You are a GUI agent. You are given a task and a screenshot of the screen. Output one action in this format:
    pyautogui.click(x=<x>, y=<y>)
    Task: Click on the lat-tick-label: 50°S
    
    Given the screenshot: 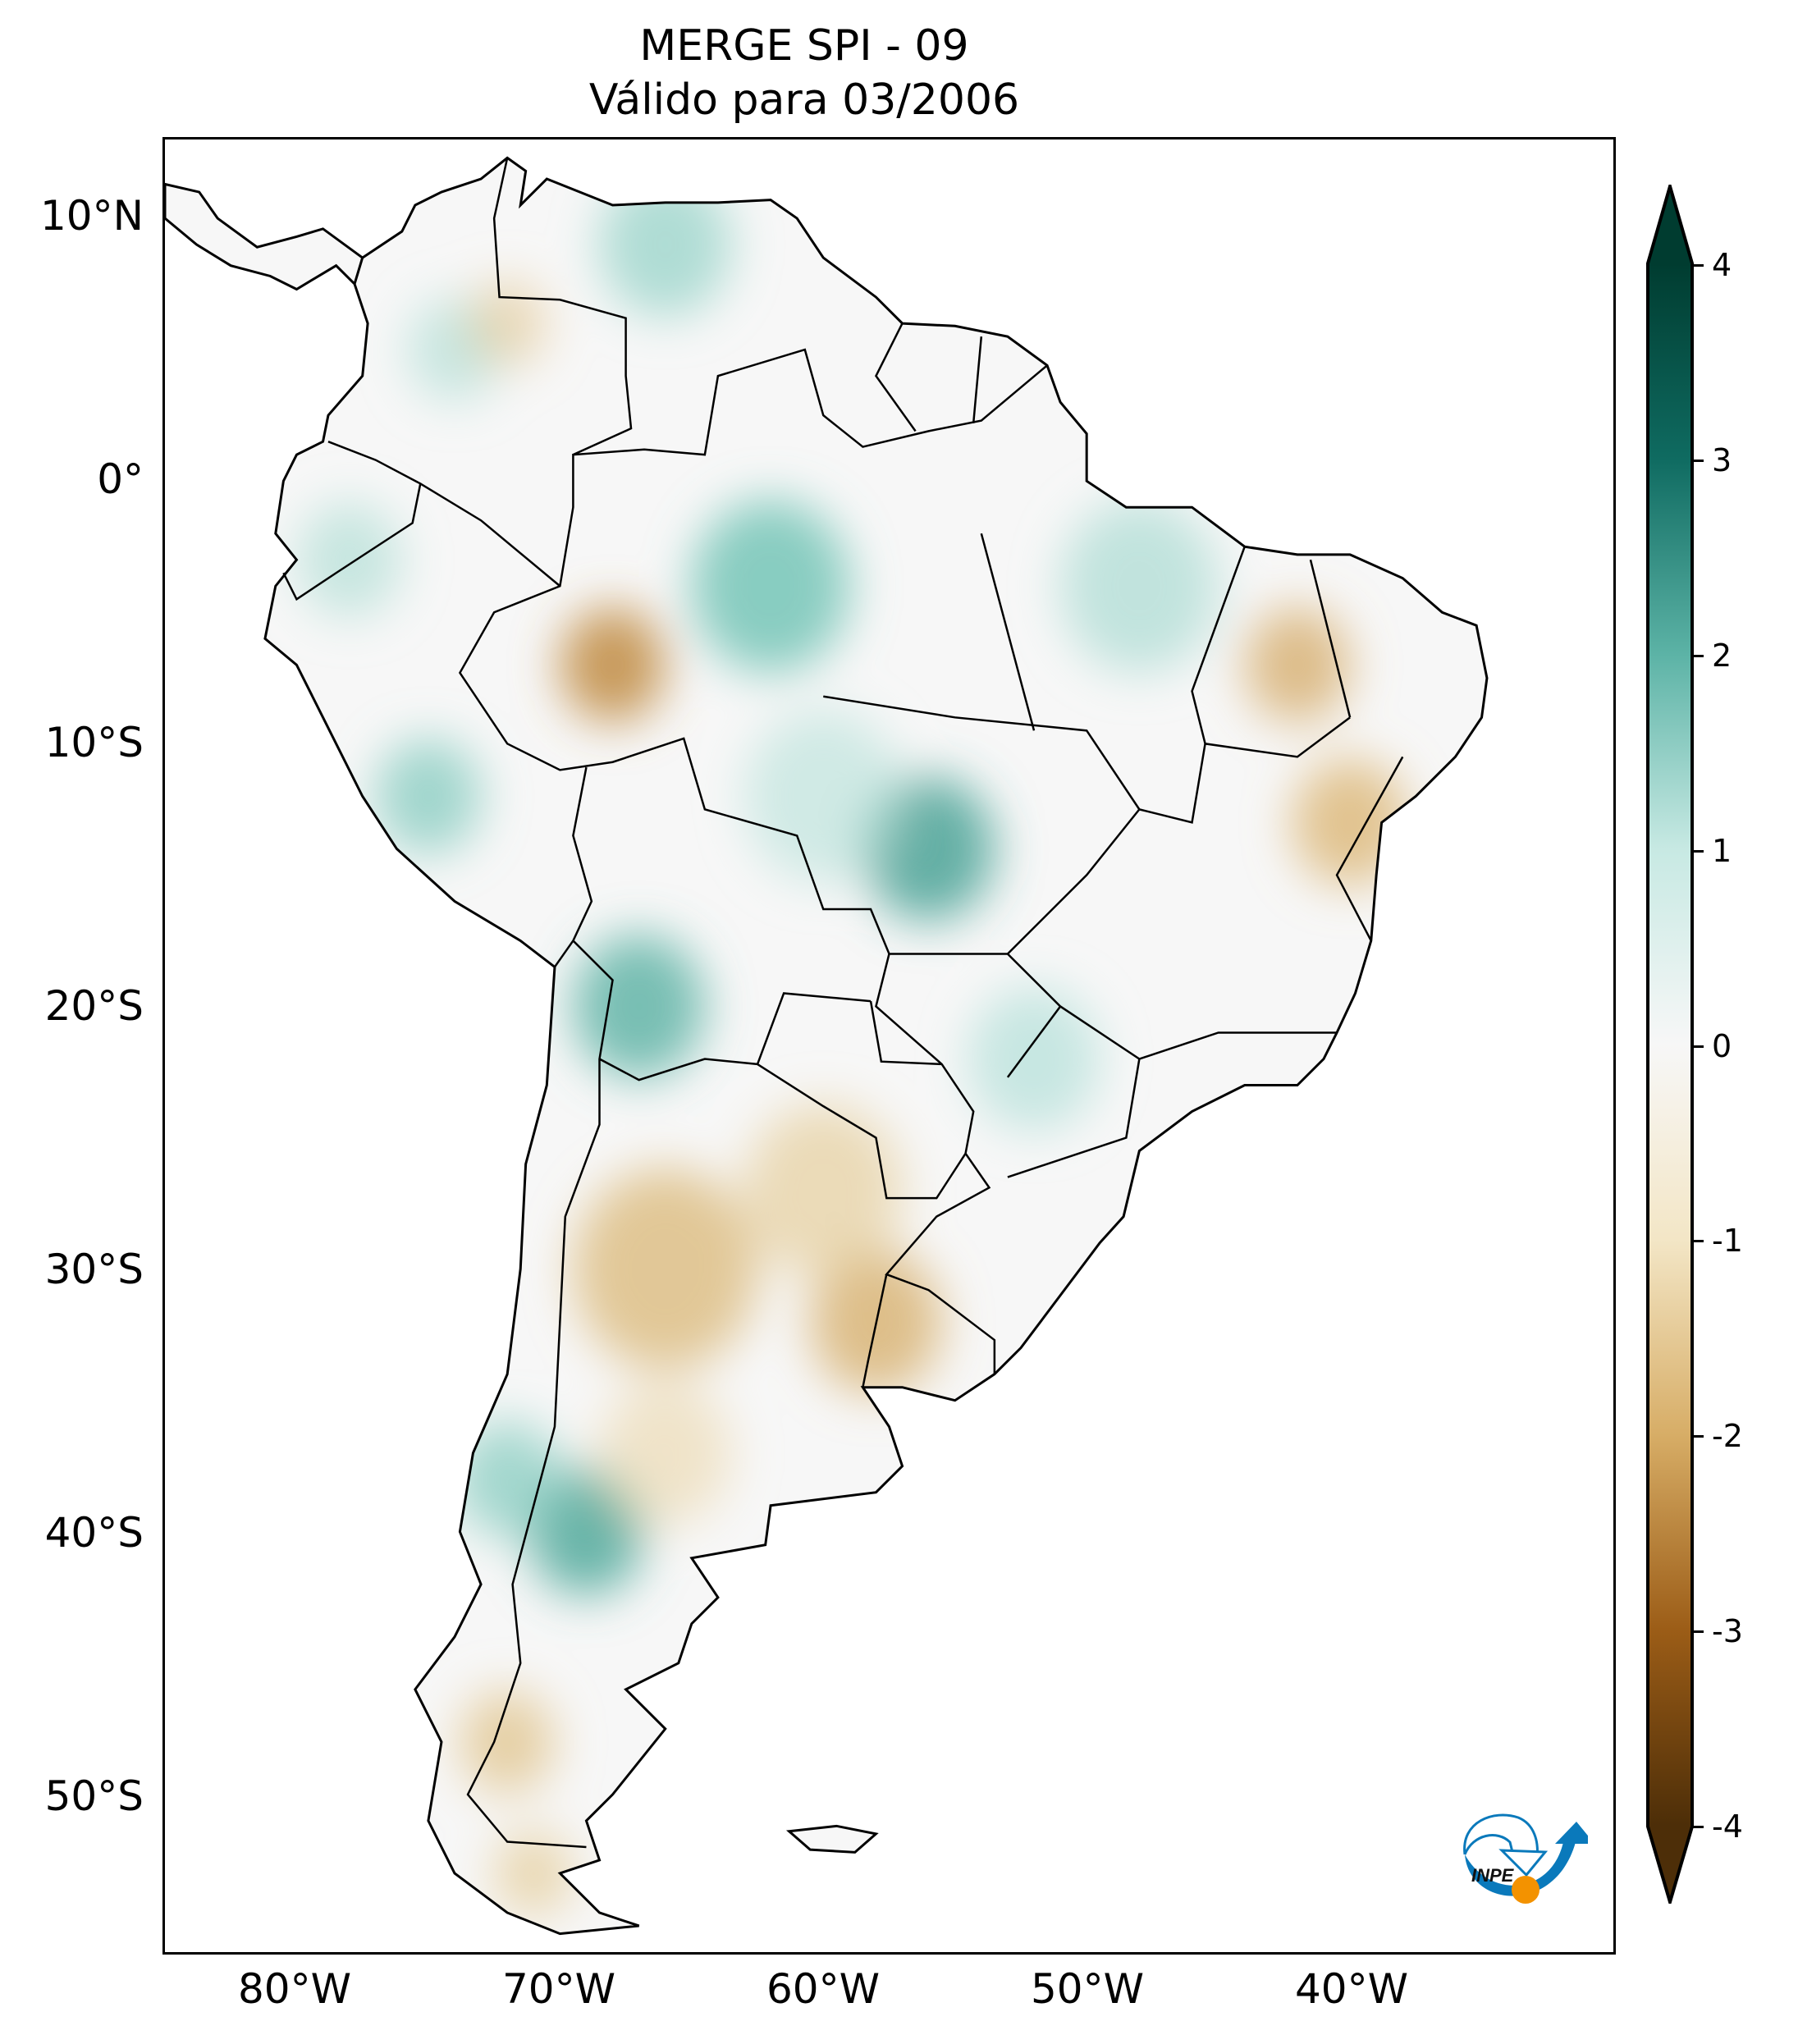 What is the action you would take?
    pyautogui.click(x=94, y=1796)
    